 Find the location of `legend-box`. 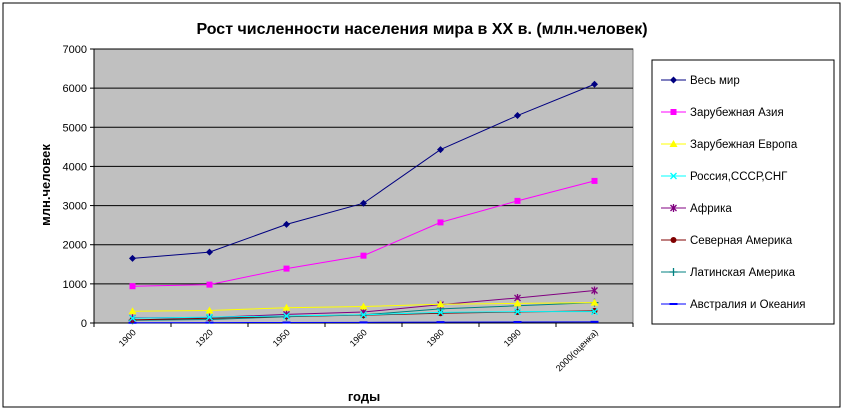

legend-box is located at coordinates (743, 192).